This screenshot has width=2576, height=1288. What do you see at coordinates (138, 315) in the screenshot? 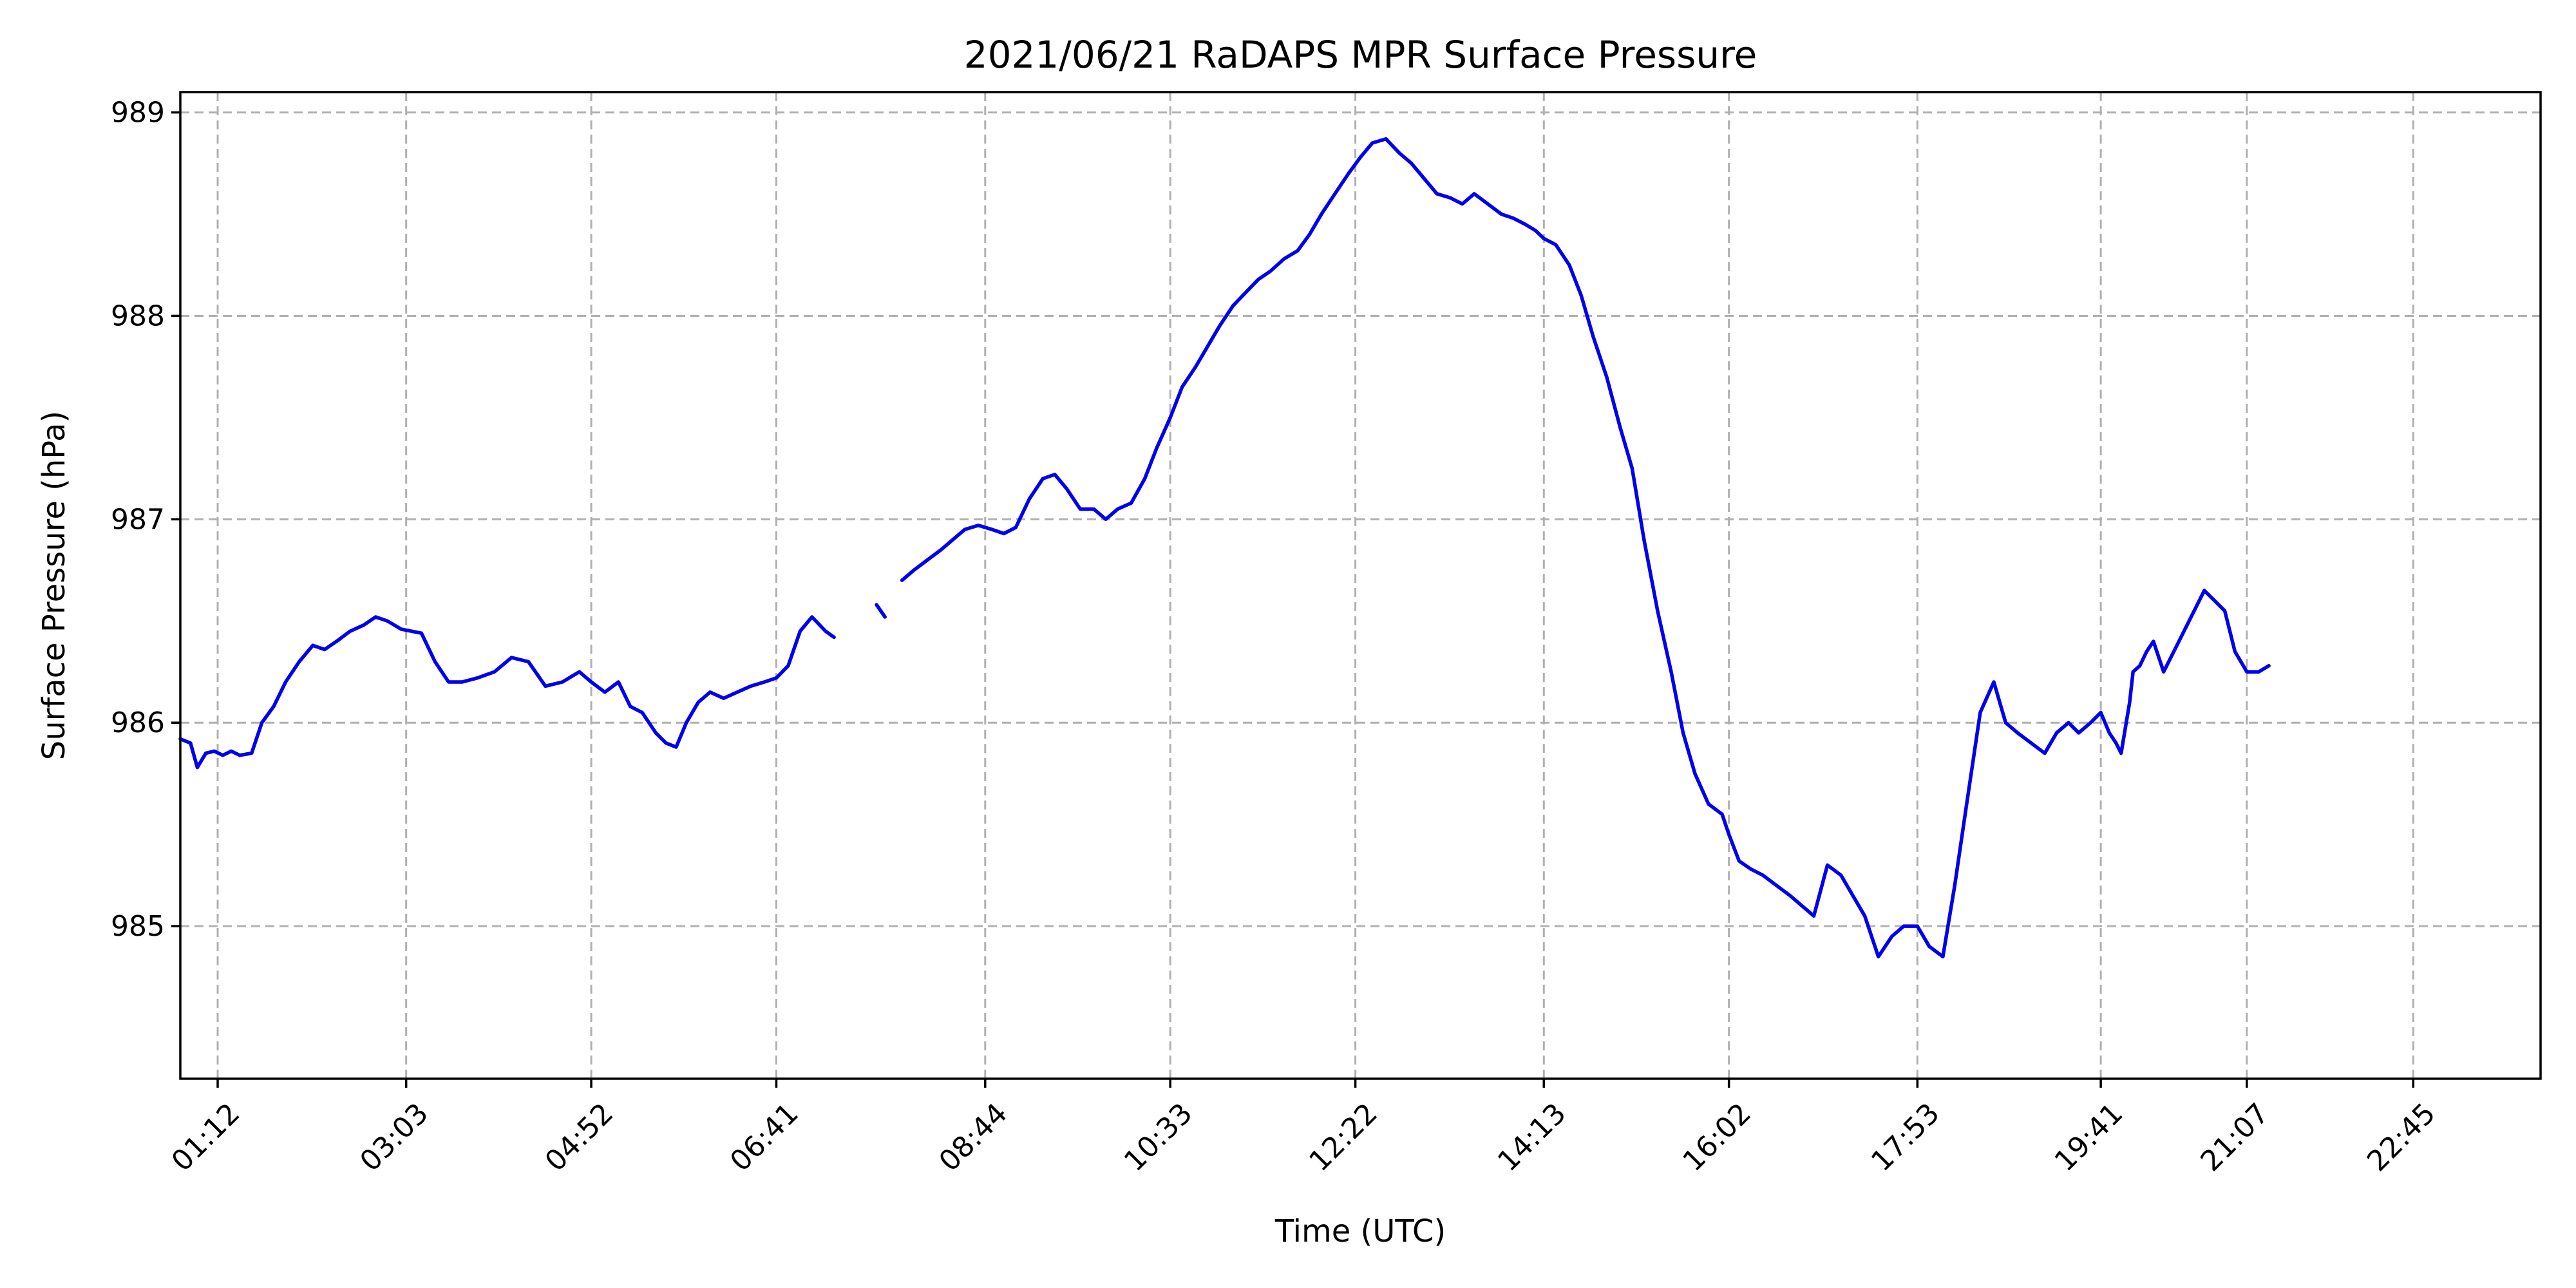
I see `y-tick-label: 988` at bounding box center [138, 315].